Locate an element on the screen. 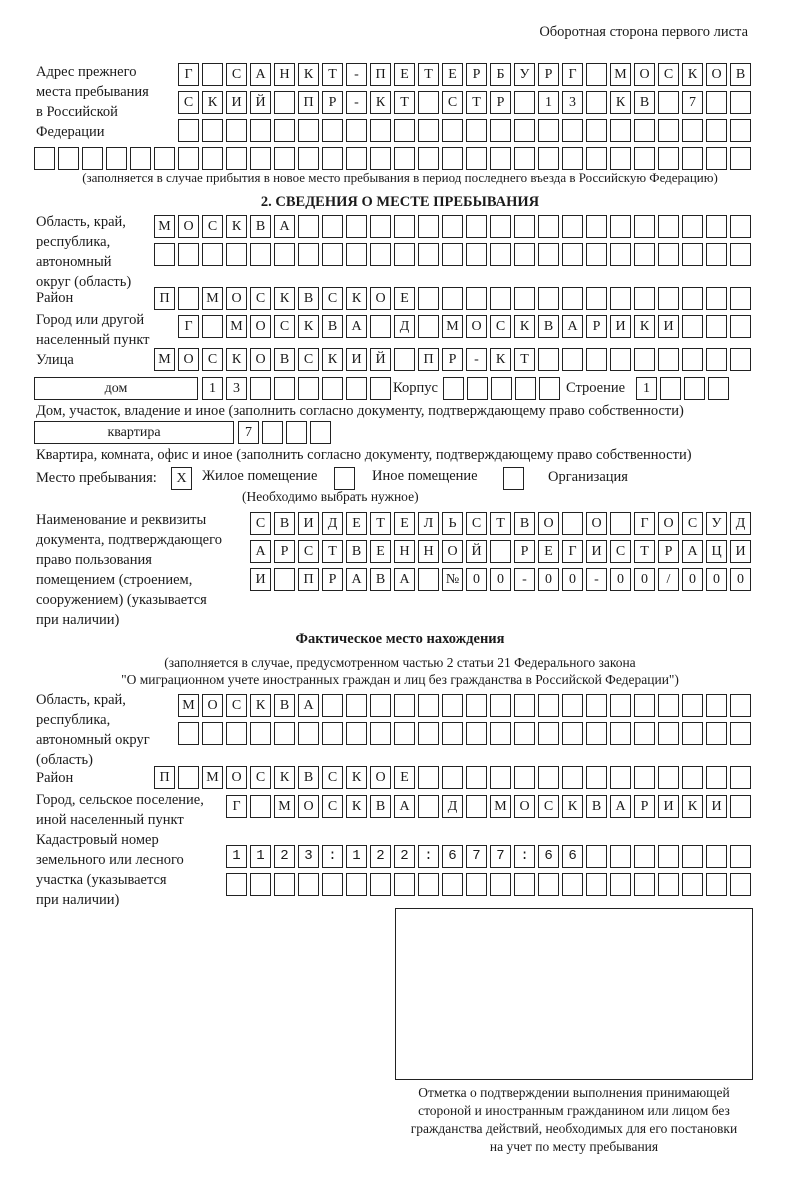  char-cell: И is located at coordinates (668, 326).